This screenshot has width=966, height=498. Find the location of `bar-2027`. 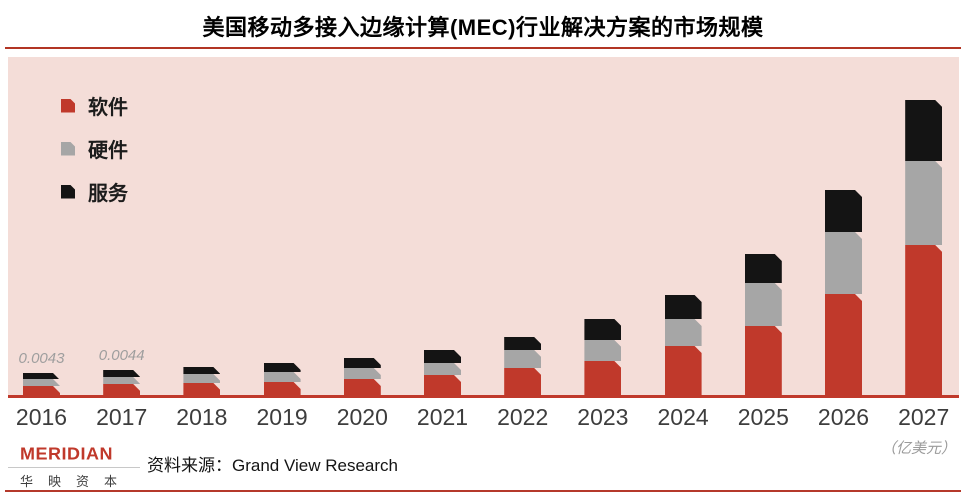

bar-2027 is located at coordinates (923, 248).